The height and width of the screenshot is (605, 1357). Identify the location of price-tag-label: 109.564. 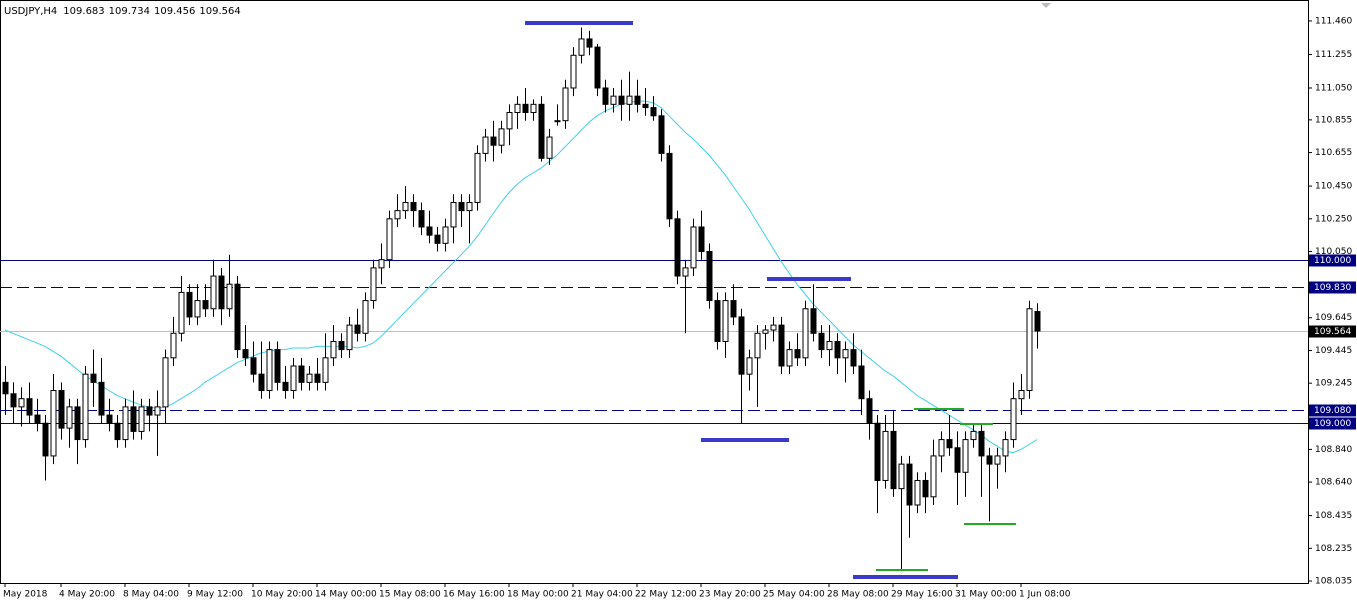
(1332, 332).